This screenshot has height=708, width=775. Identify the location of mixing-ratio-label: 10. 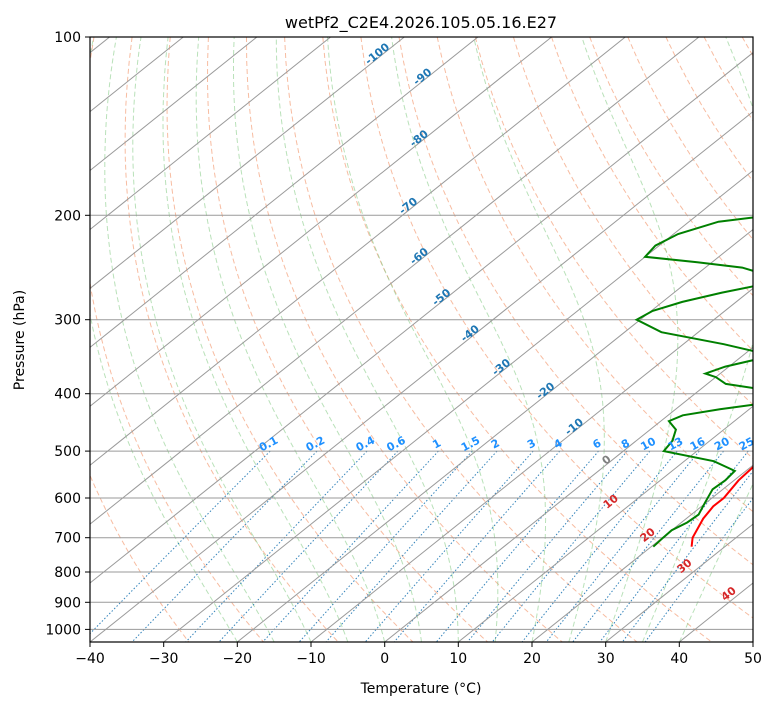
(648, 444).